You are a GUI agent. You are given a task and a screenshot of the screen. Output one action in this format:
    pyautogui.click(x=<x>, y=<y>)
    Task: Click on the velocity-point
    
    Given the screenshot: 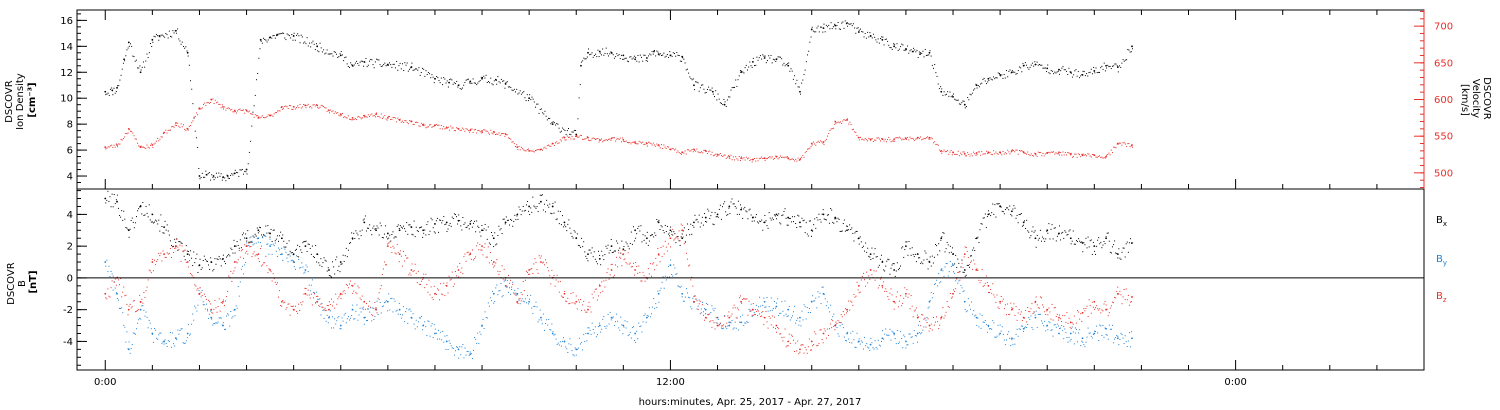 What is the action you would take?
    pyautogui.click(x=234, y=110)
    